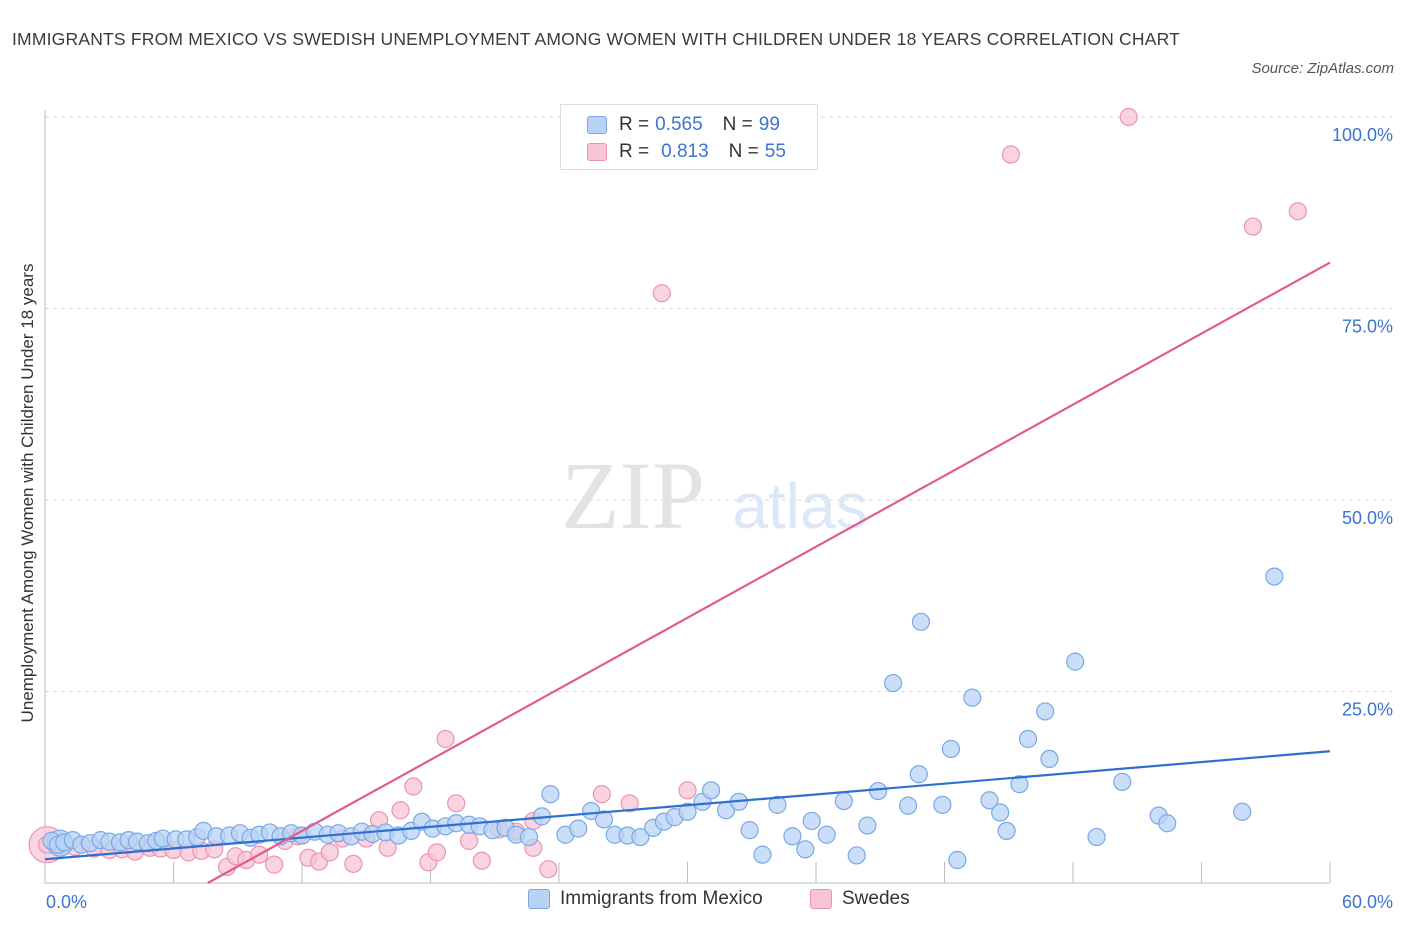  I want to click on legend-r-value: 0.813, so click(685, 151).